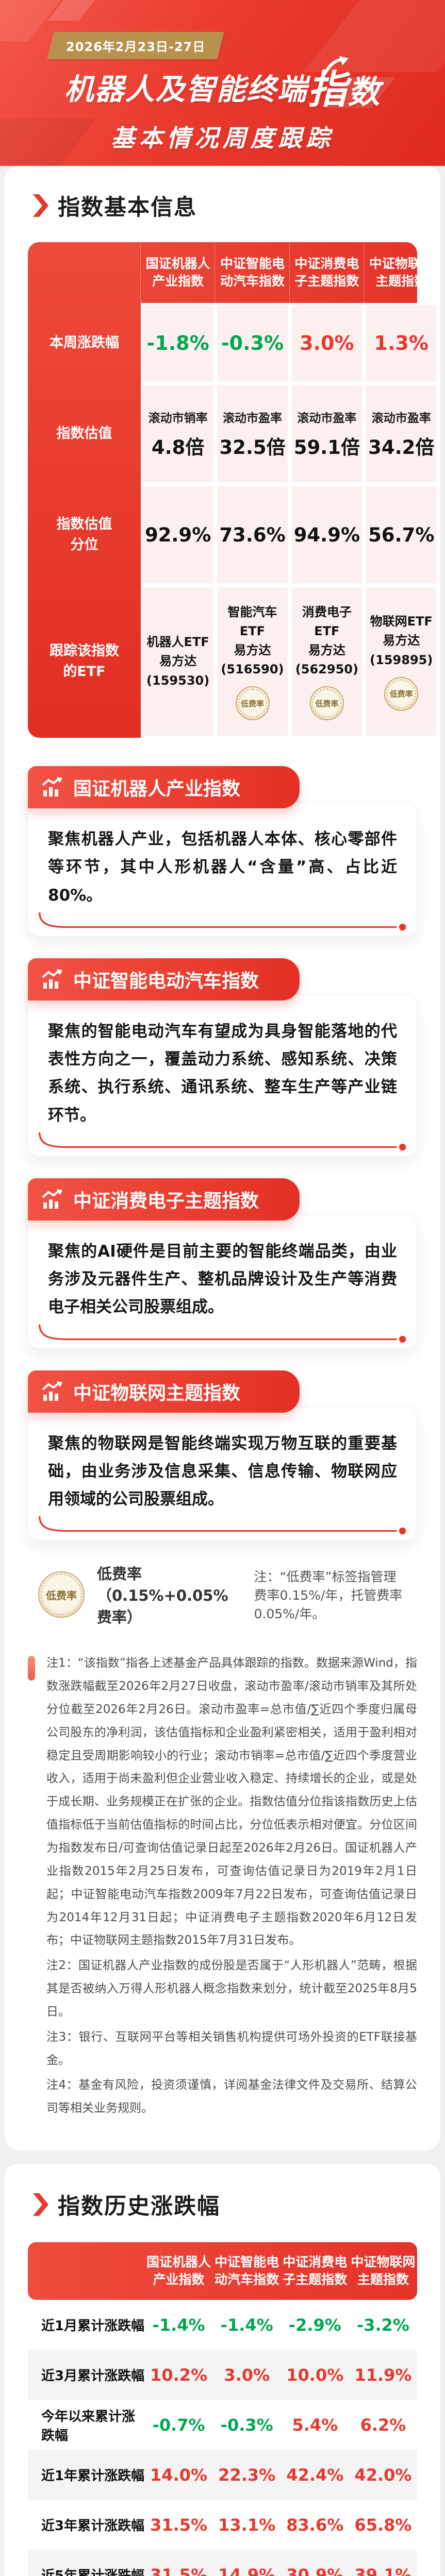  What do you see at coordinates (247, 2475) in the screenshot?
I see `change-value: 22.3%` at bounding box center [247, 2475].